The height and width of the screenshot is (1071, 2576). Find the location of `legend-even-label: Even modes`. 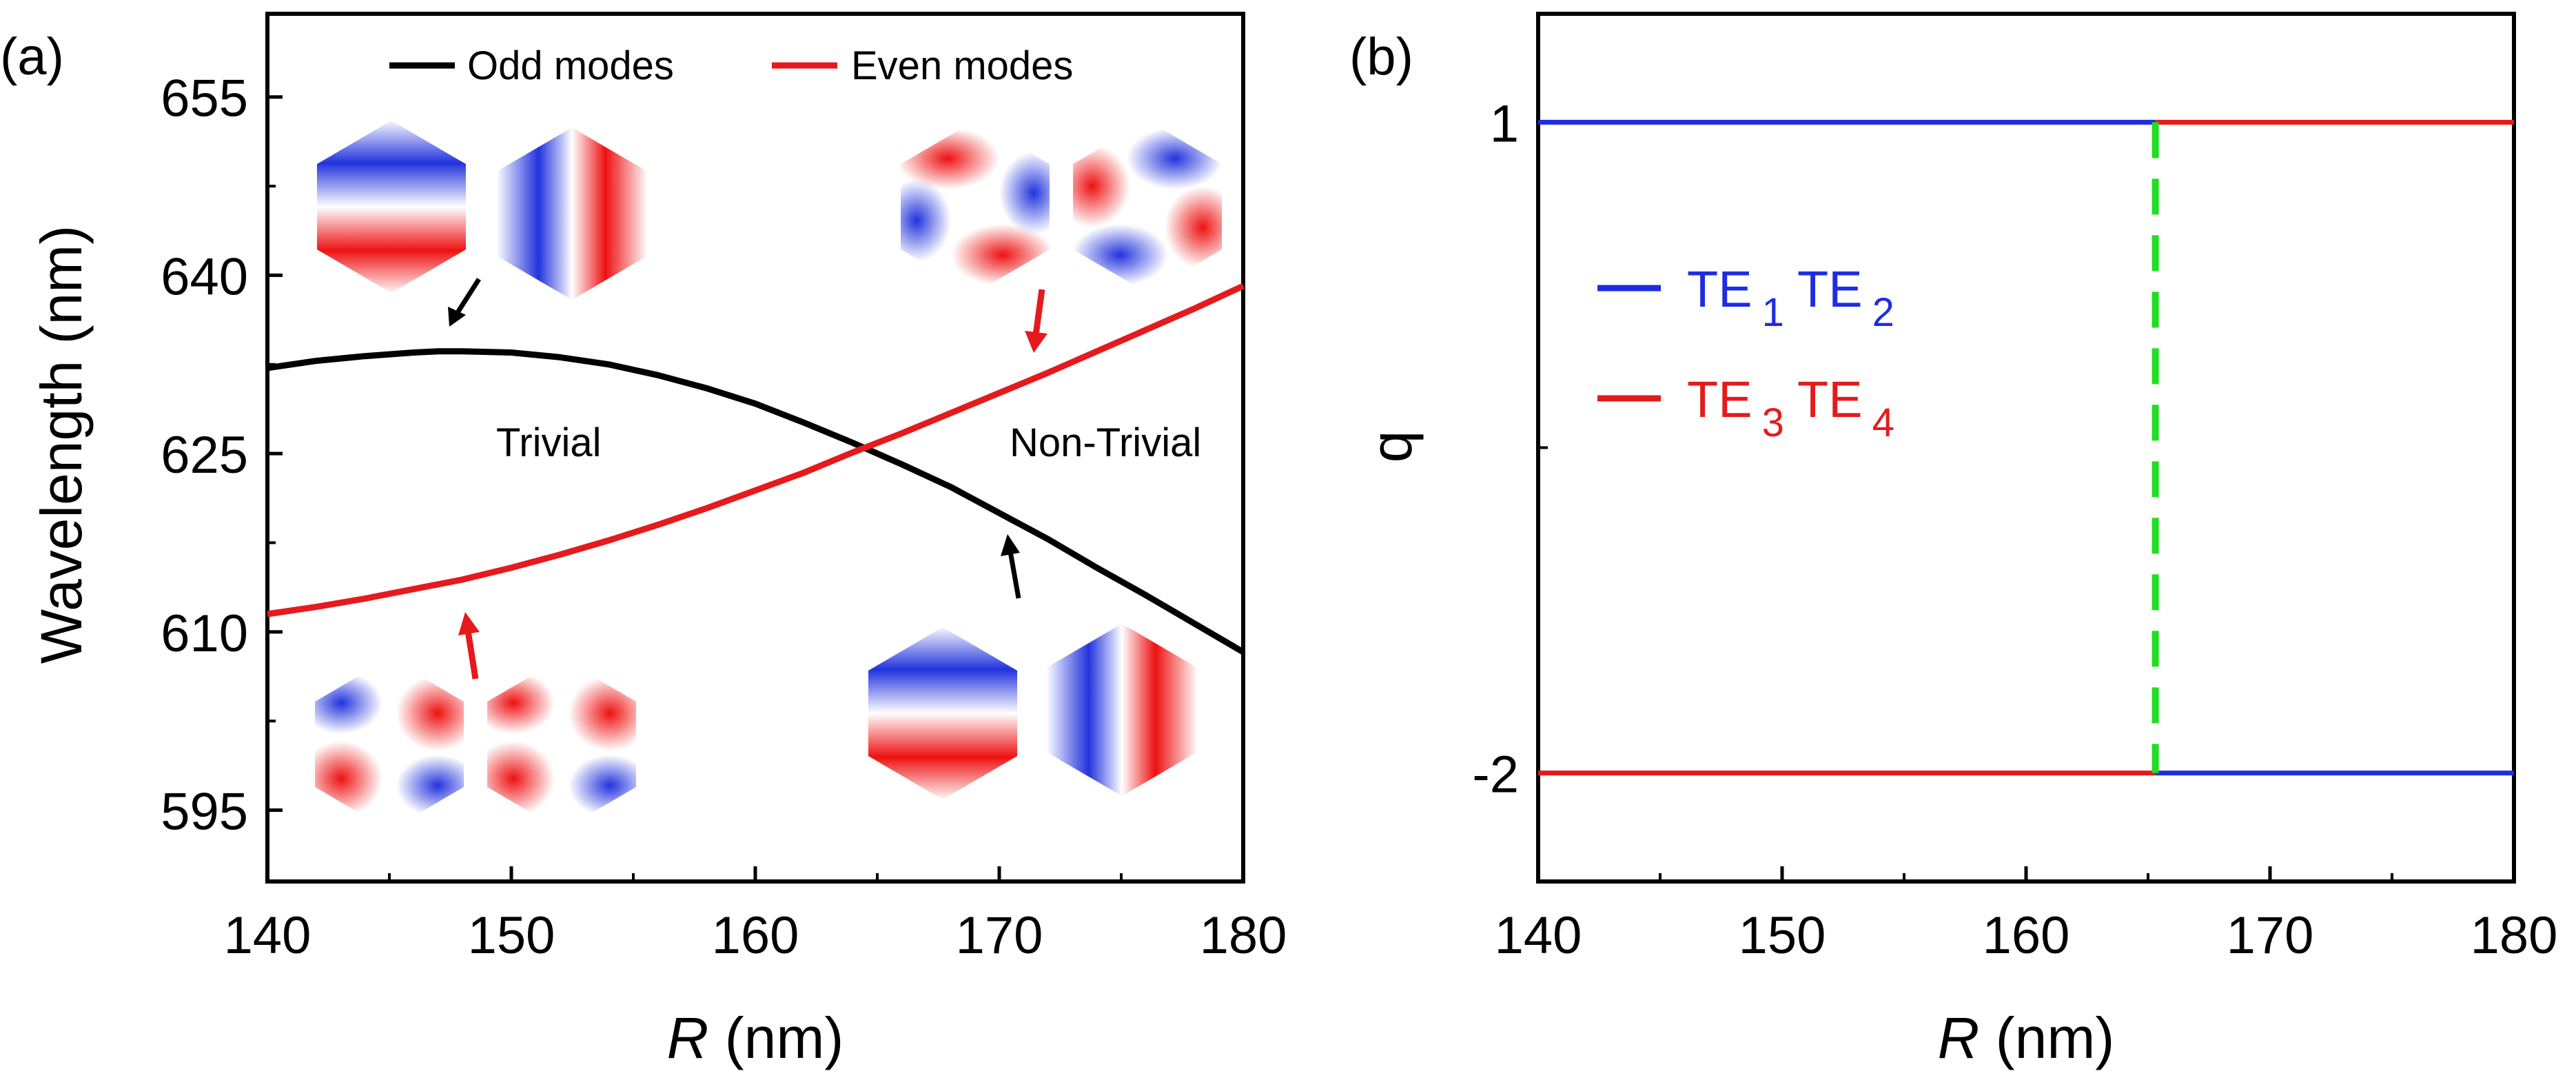

legend-even-label: Even modes is located at coordinates (962, 65).